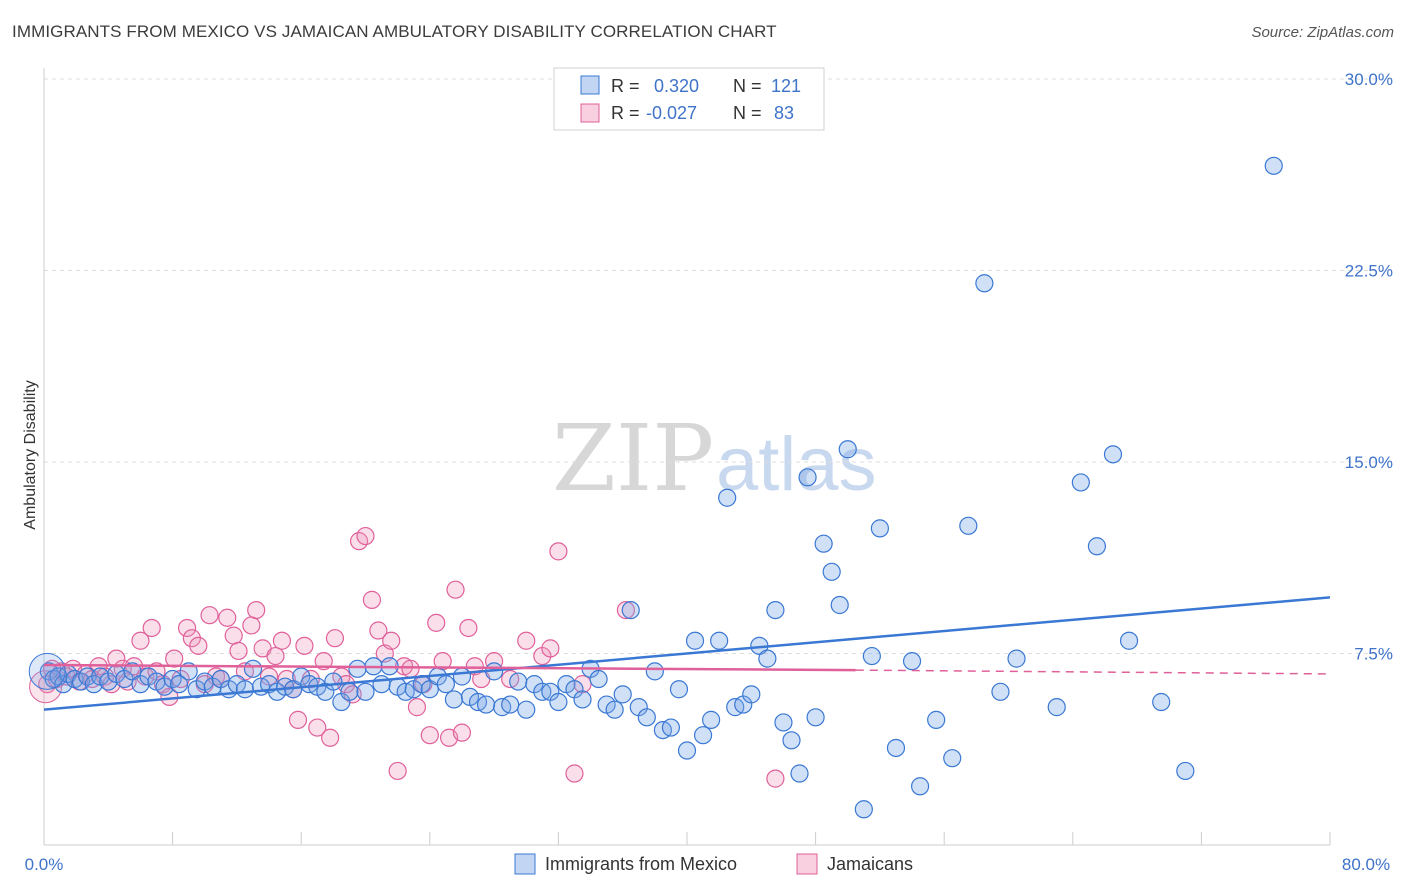  What do you see at coordinates (1093, 672) in the screenshot?
I see `jamaicans-trend-extension` at bounding box center [1093, 672].